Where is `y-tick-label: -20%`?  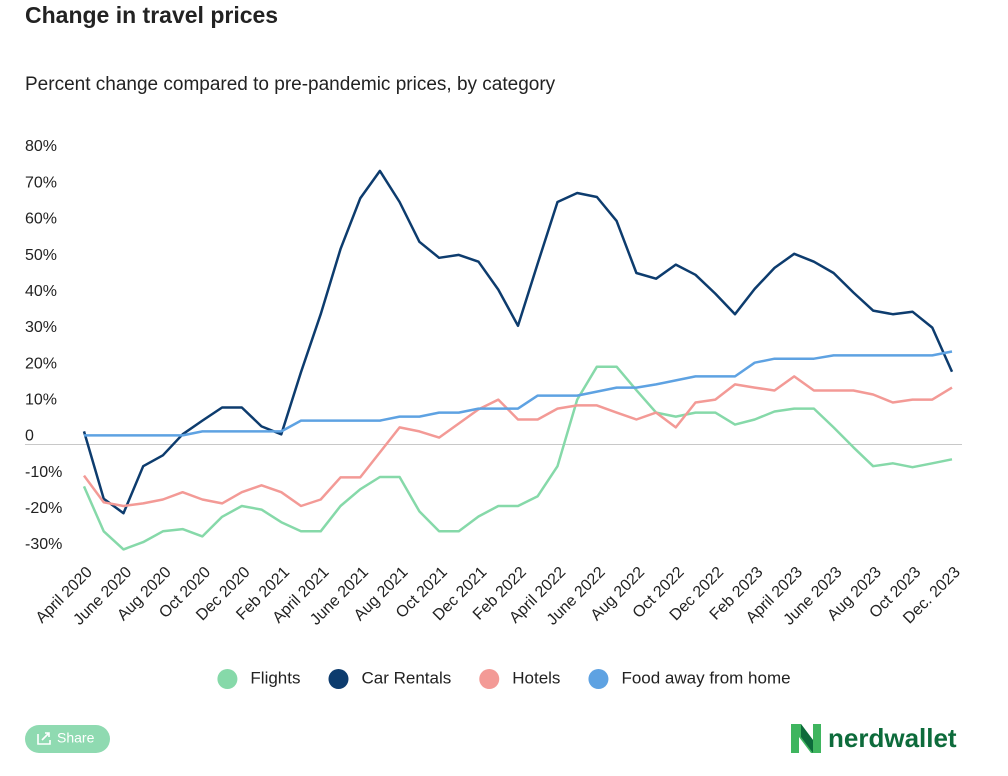
y-tick-label: -20% is located at coordinates (43, 508).